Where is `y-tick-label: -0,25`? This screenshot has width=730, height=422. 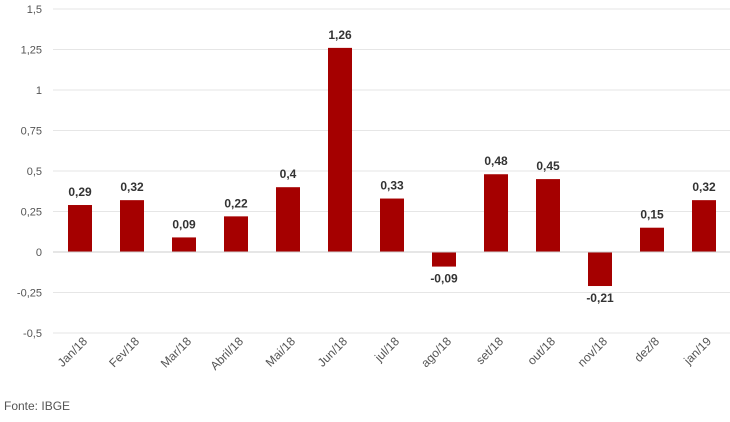 y-tick-label: -0,25 is located at coordinates (29, 294).